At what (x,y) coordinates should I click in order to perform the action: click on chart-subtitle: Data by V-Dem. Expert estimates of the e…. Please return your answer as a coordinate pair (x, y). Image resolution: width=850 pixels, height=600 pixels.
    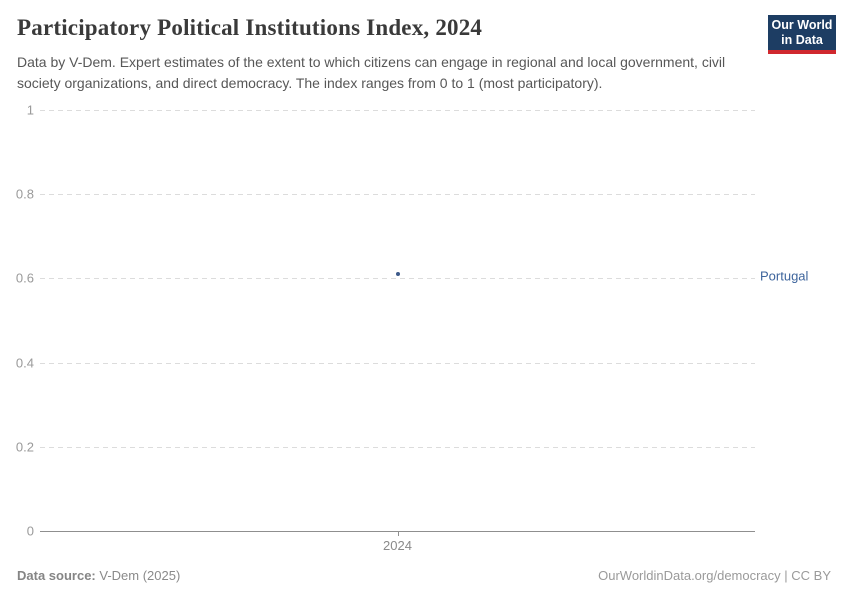
    Looking at the image, I should click on (371, 72).